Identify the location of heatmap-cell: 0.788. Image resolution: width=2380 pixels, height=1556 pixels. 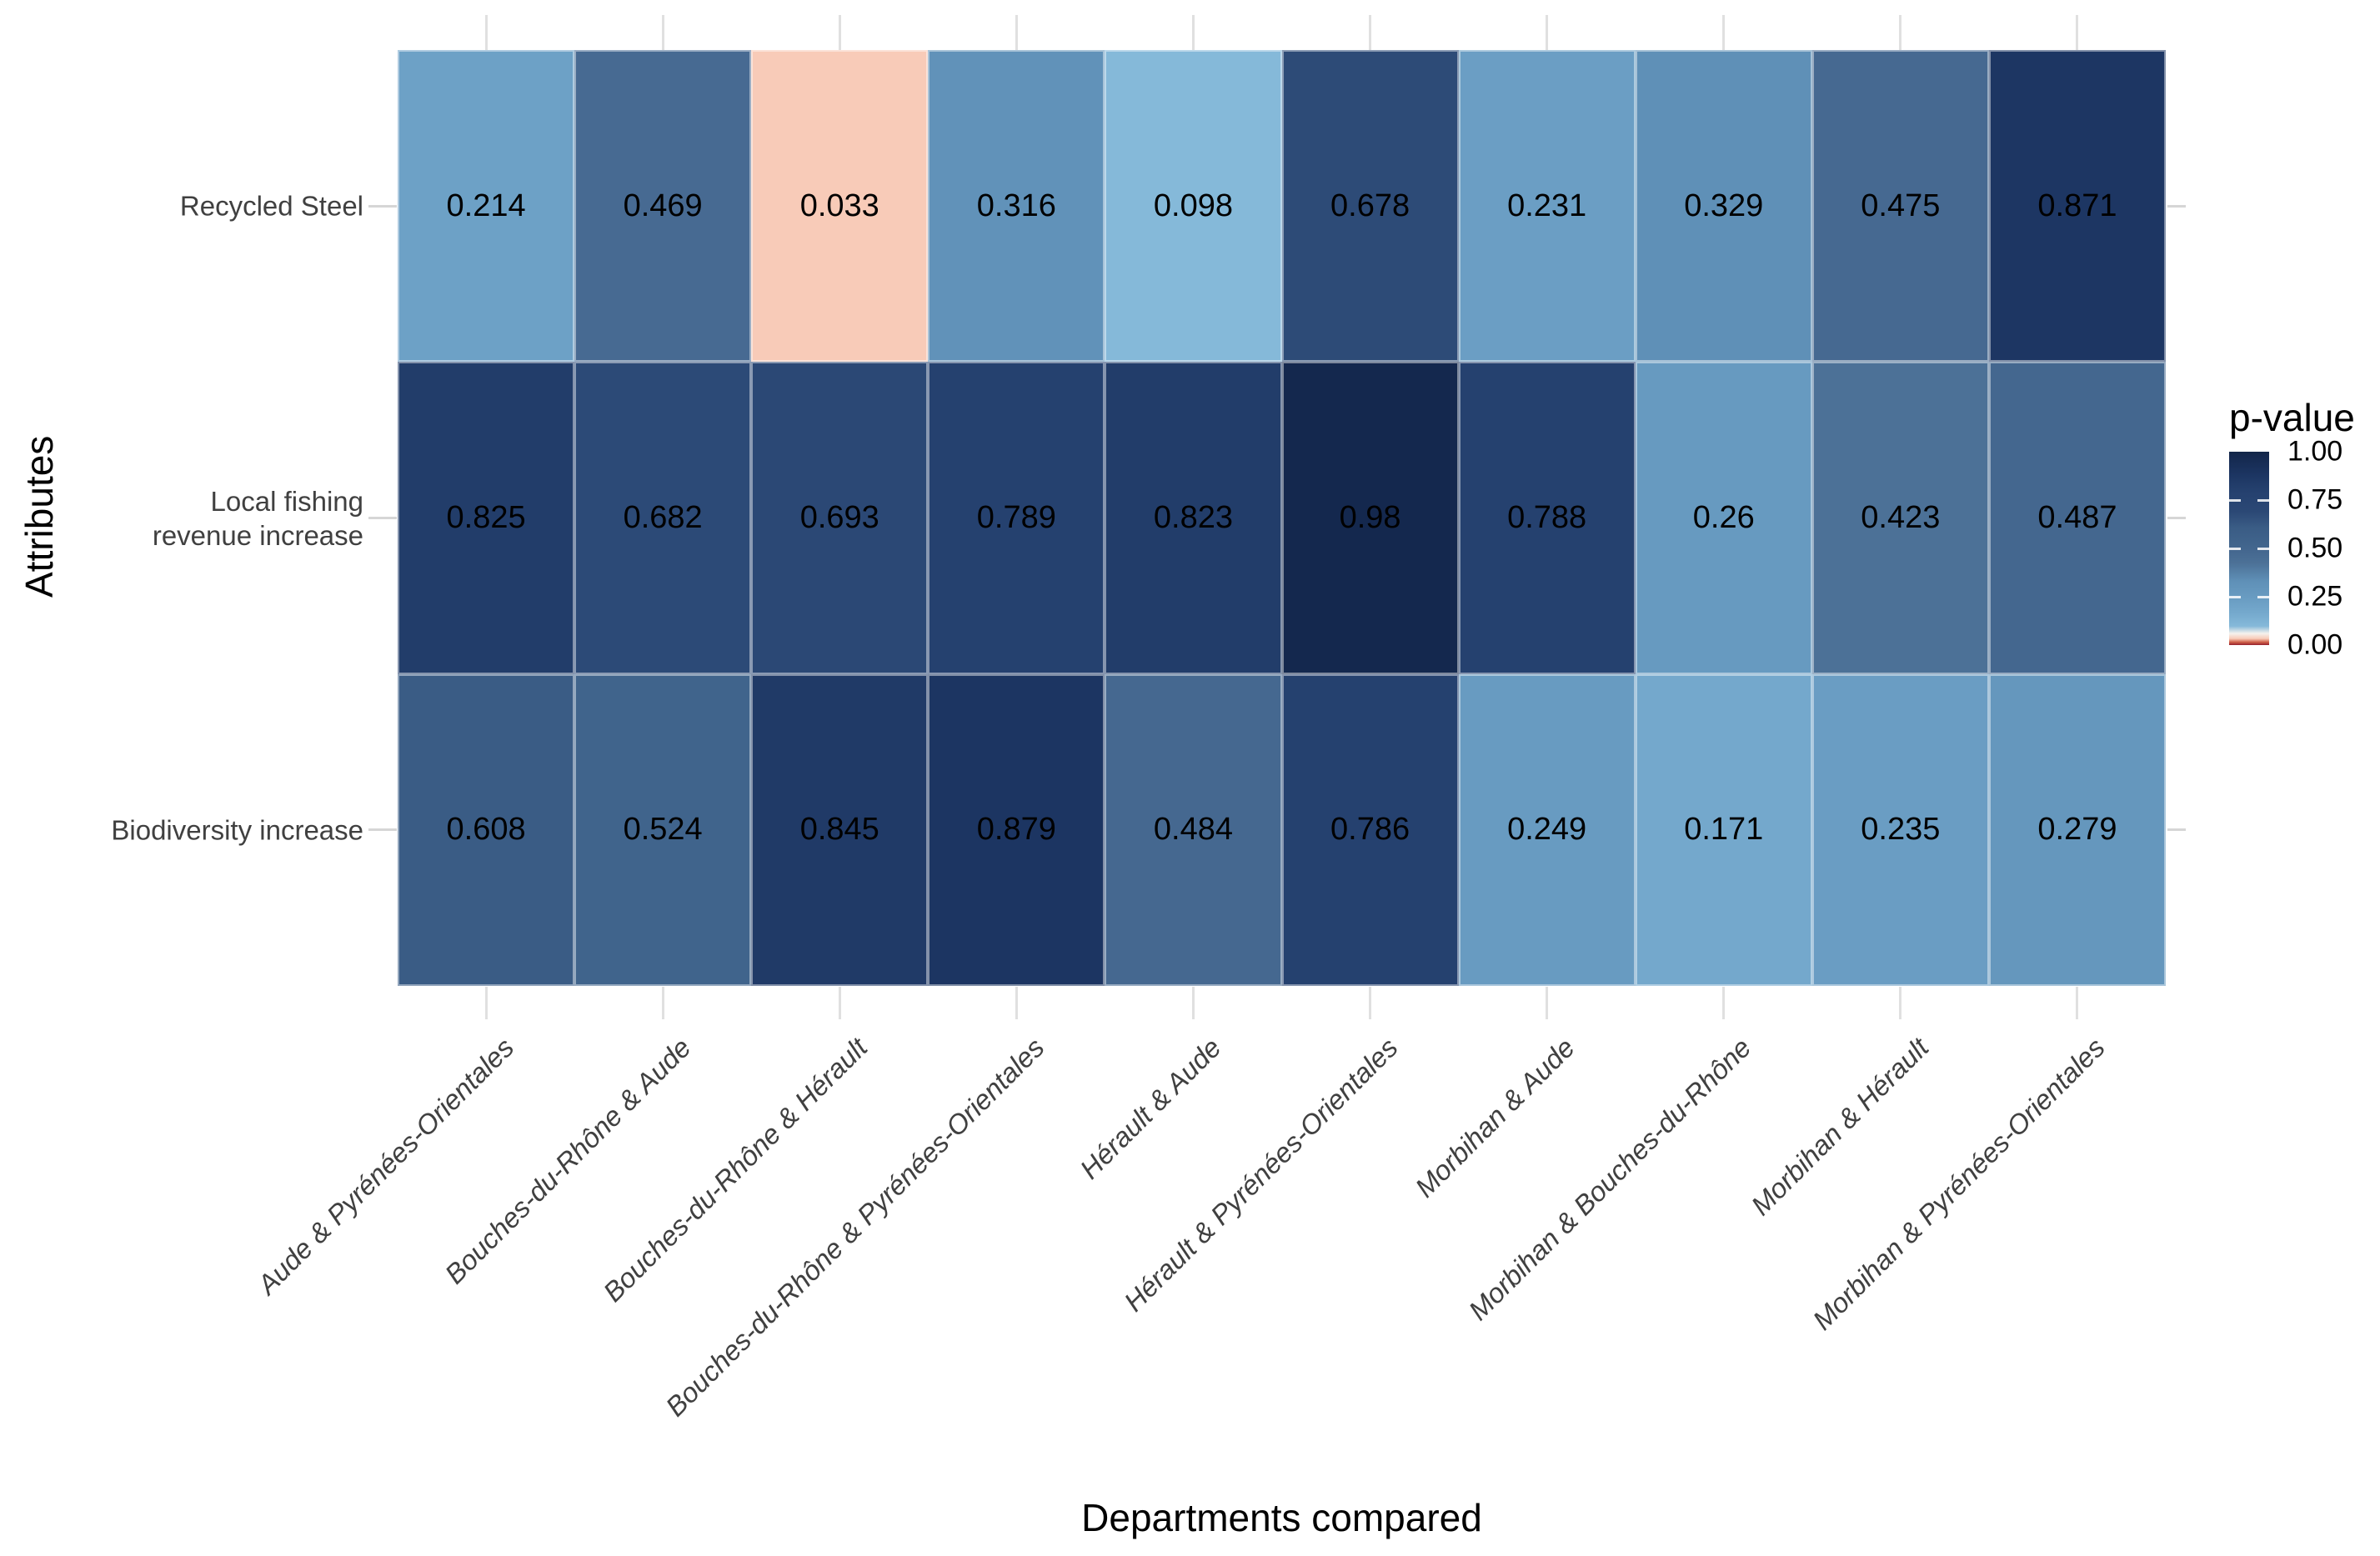
(1547, 518).